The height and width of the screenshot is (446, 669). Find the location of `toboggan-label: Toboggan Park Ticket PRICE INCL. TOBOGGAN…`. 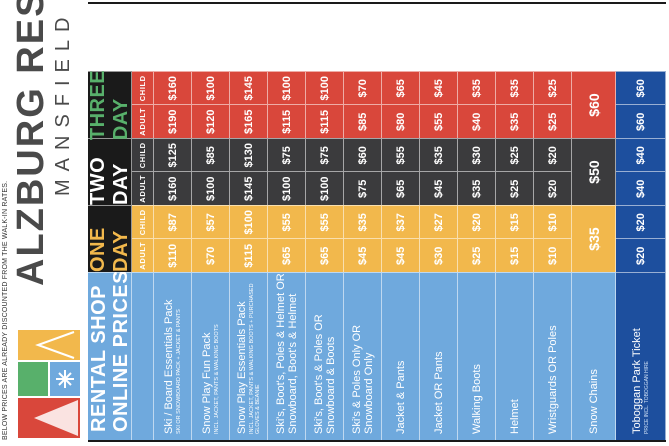

toboggan-label: Toboggan Park Ticket PRICE INCL. TOBOGGAN… is located at coordinates (641, 356).